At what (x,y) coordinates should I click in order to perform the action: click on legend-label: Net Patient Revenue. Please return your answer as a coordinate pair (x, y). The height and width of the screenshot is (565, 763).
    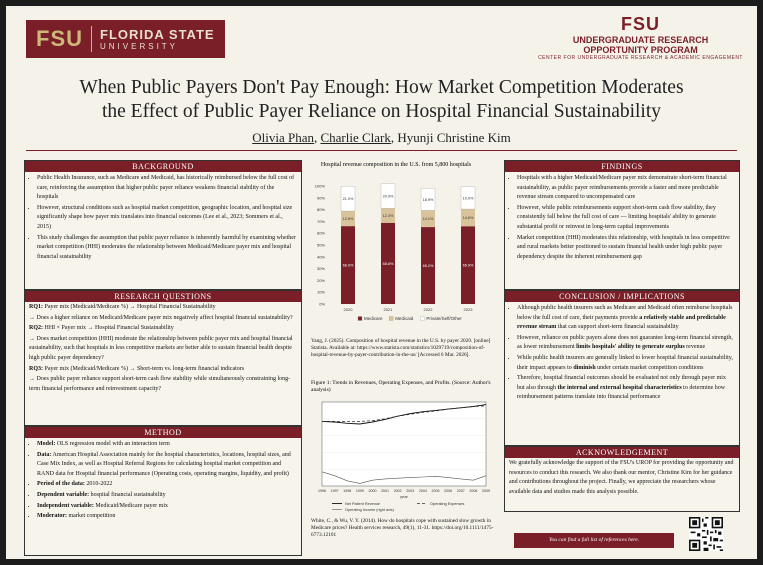
    Looking at the image, I should click on (362, 504).